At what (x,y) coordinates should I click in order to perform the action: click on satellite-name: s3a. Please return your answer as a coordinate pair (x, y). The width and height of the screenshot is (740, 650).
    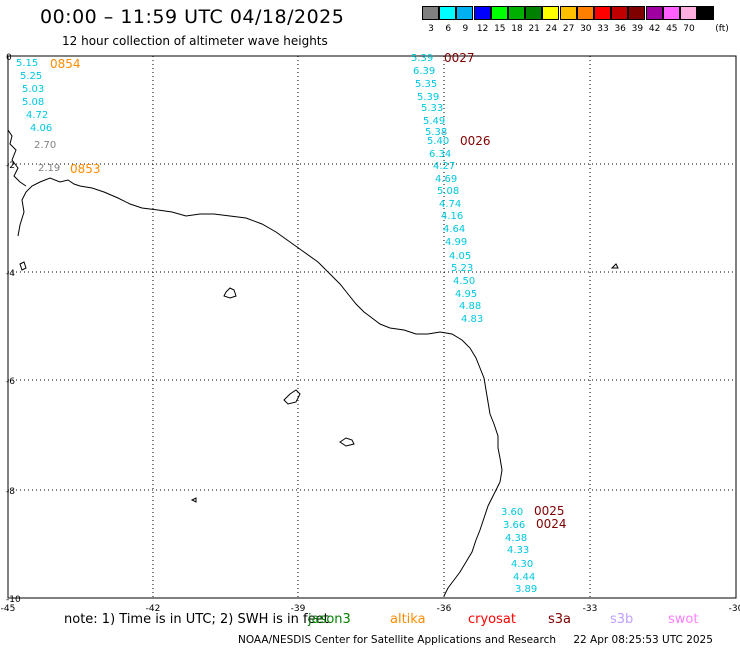
    Looking at the image, I should click on (560, 619).